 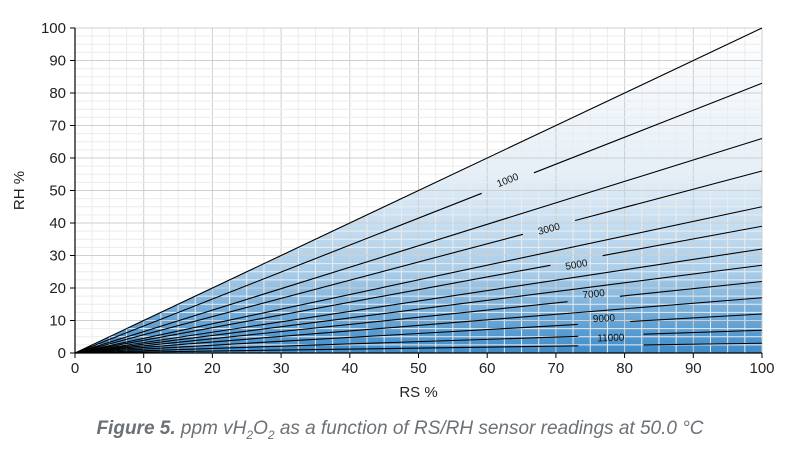 I want to click on x-tick-label: 60, so click(x=487, y=368).